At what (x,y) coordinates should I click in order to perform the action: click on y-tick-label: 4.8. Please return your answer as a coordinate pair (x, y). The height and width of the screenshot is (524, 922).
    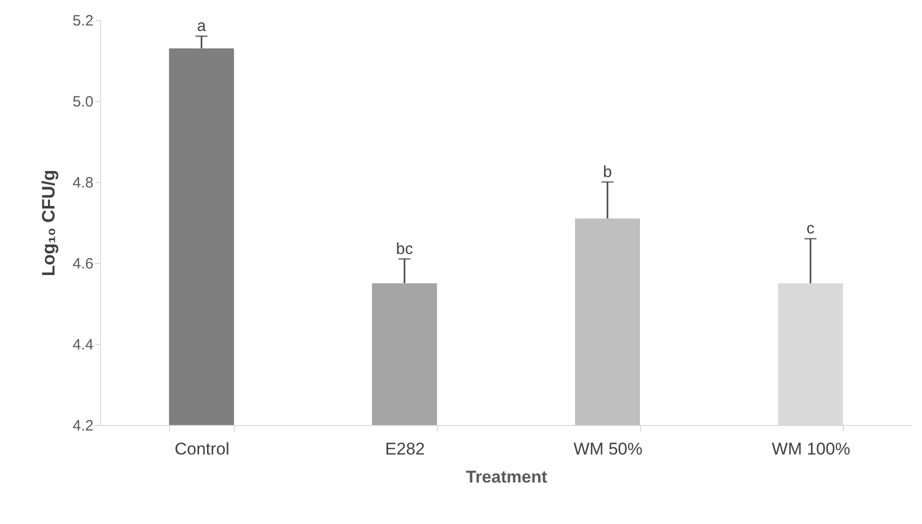
    Looking at the image, I should click on (83, 183).